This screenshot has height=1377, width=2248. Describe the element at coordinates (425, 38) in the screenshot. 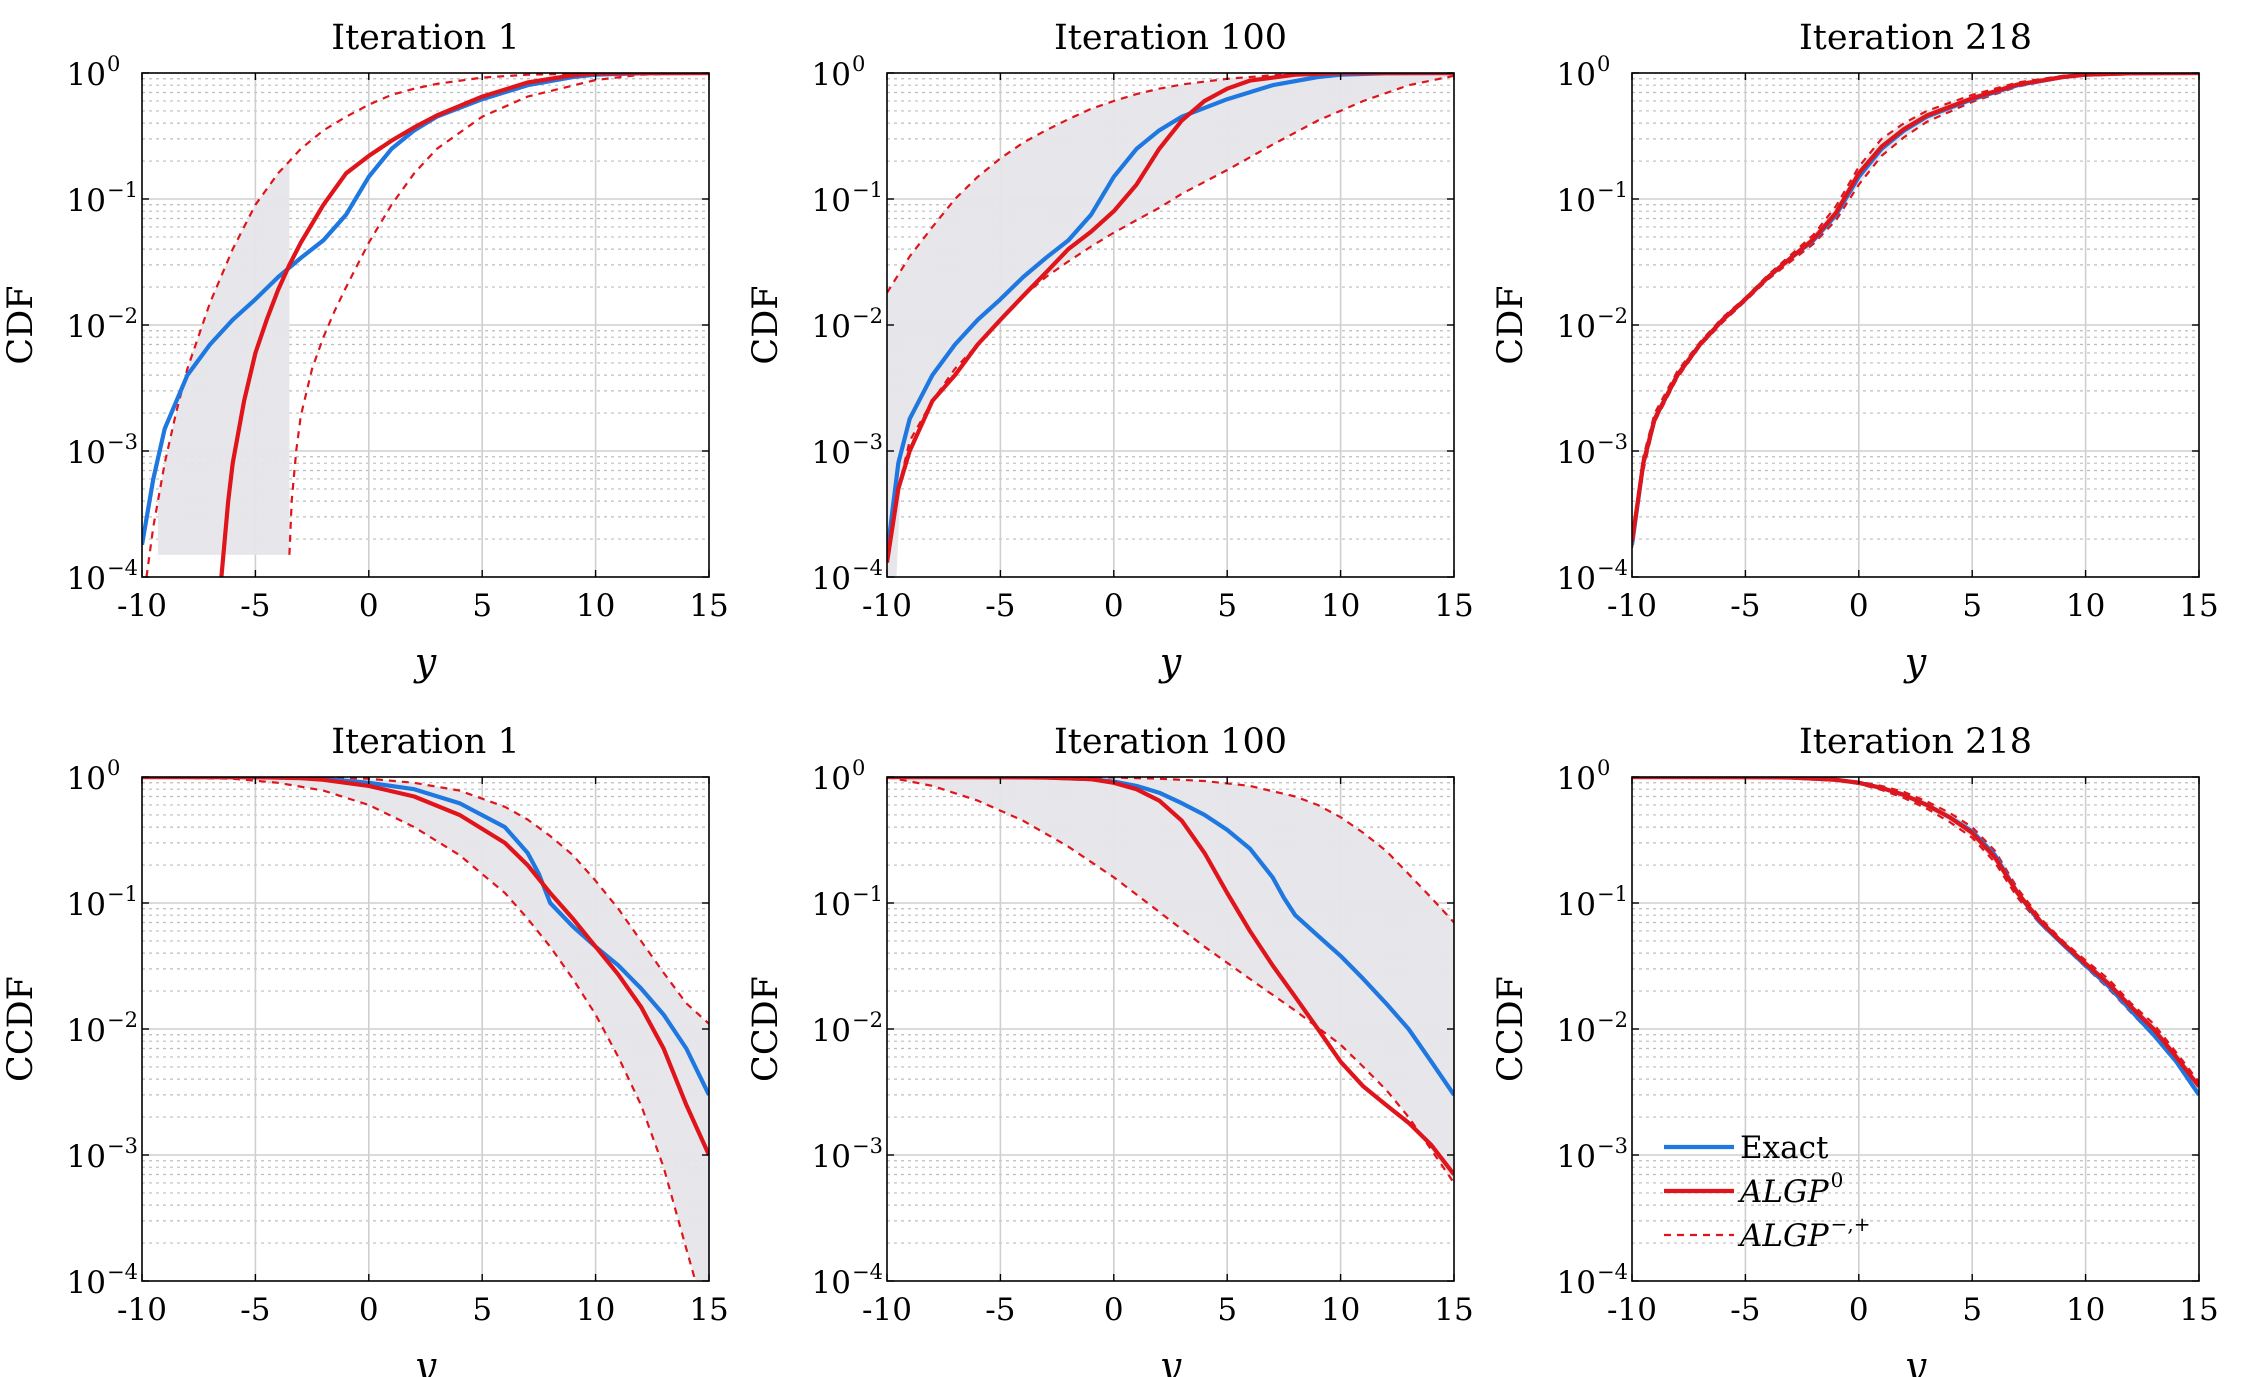

I see `panel-title: Iteration 1` at that location.